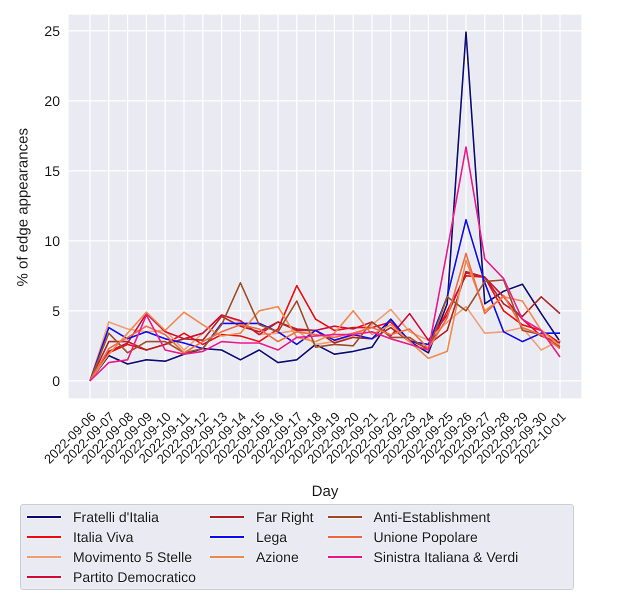 The image size is (620, 609). What do you see at coordinates (426, 537) in the screenshot?
I see `legend-label: Unione Popolare` at bounding box center [426, 537].